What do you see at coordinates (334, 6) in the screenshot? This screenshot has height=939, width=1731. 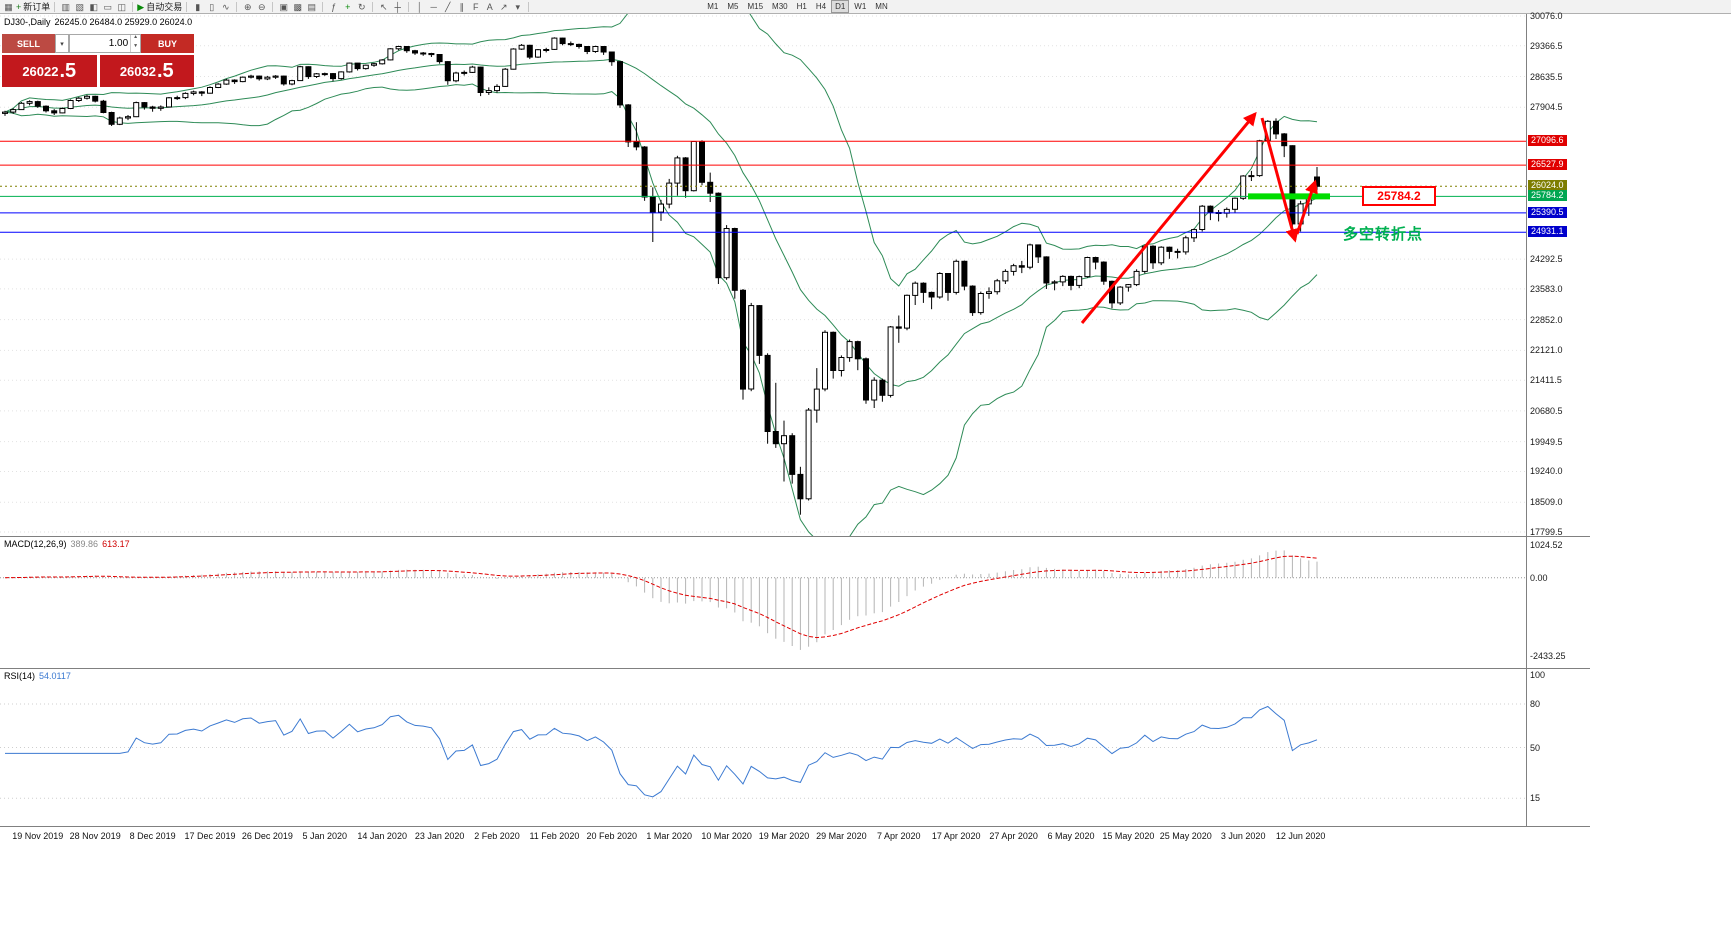 I see `indicators-icon: ƒ` at bounding box center [334, 6].